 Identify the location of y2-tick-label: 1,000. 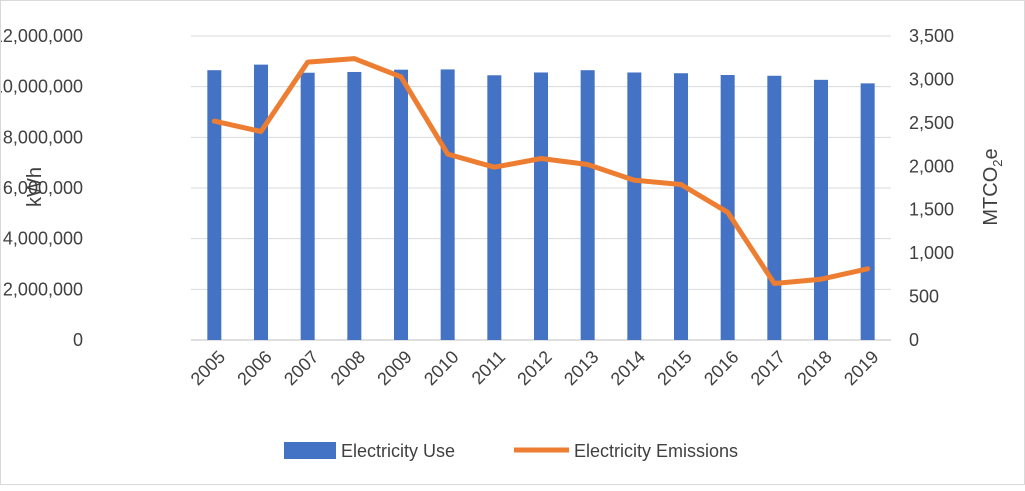
(931, 253).